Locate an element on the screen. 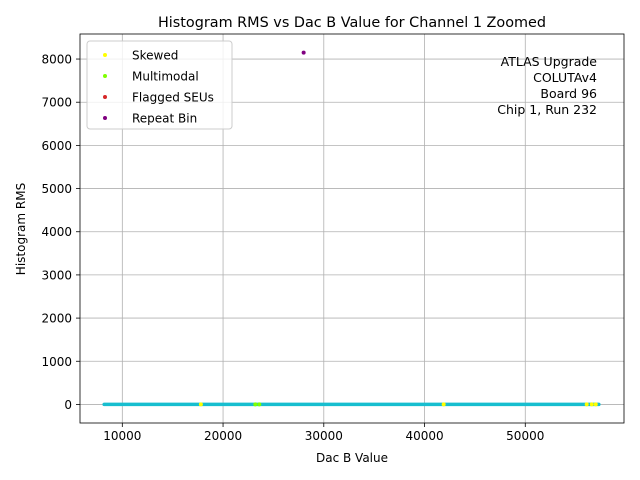  y-axis-ticks: 0 1000 2000 3000 4000 5000 6000 7000 8000 is located at coordinates (60, 232).